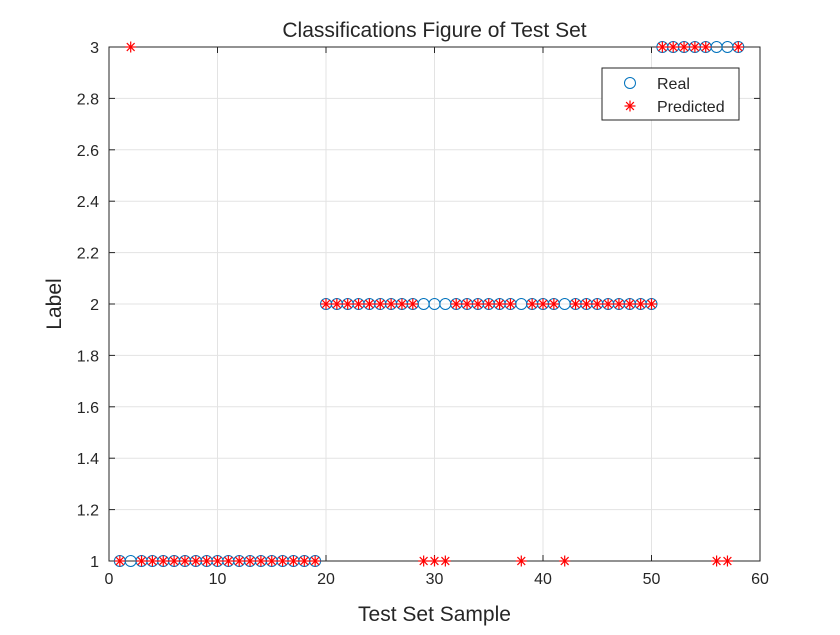 This screenshot has height=635, width=840. Describe the element at coordinates (94, 305) in the screenshot. I see `y-tick-label: 2` at that location.